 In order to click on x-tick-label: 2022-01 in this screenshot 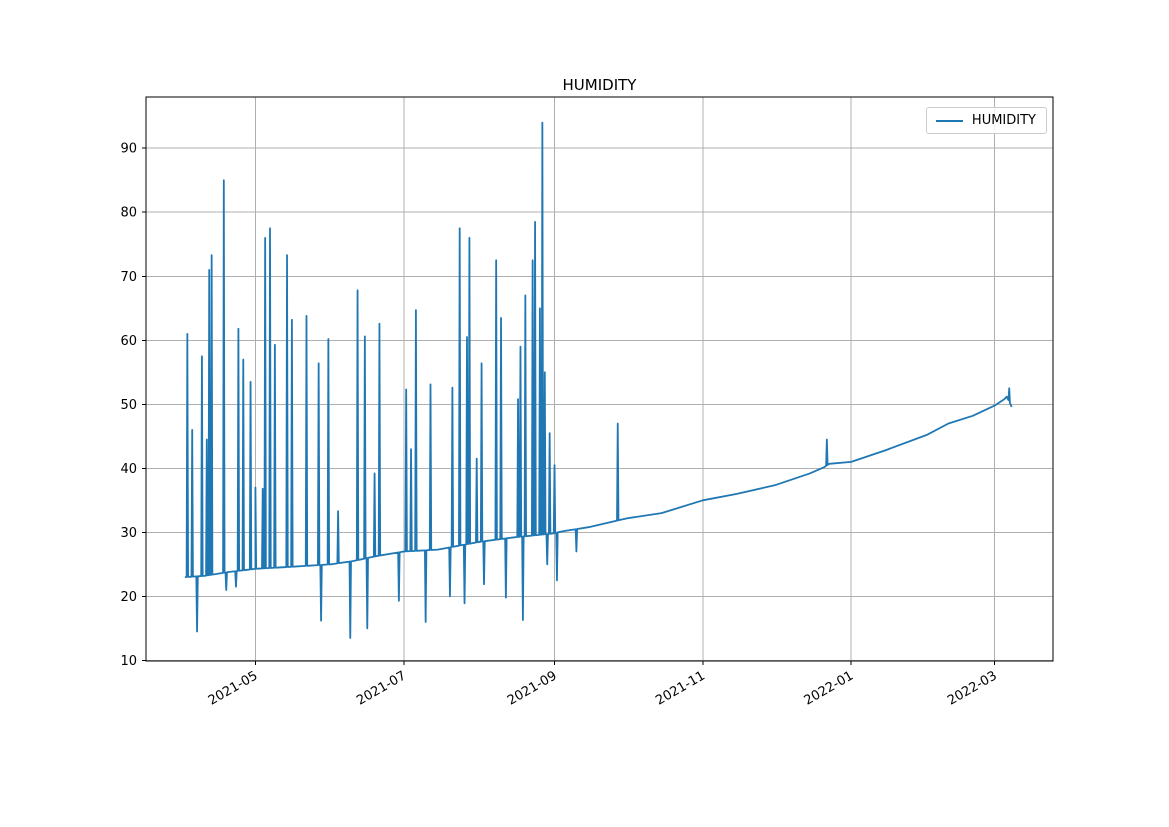, I will do `click(829, 688)`.